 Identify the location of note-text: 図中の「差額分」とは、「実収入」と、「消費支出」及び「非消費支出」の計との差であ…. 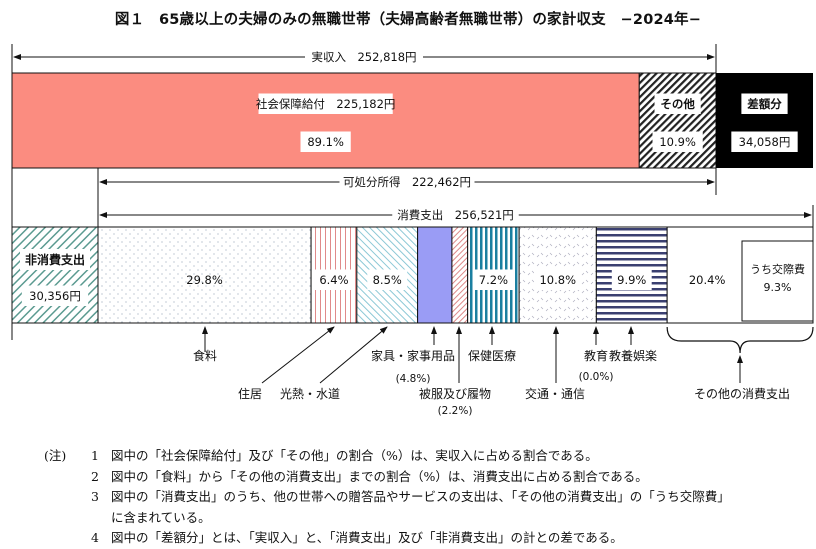
(367, 537).